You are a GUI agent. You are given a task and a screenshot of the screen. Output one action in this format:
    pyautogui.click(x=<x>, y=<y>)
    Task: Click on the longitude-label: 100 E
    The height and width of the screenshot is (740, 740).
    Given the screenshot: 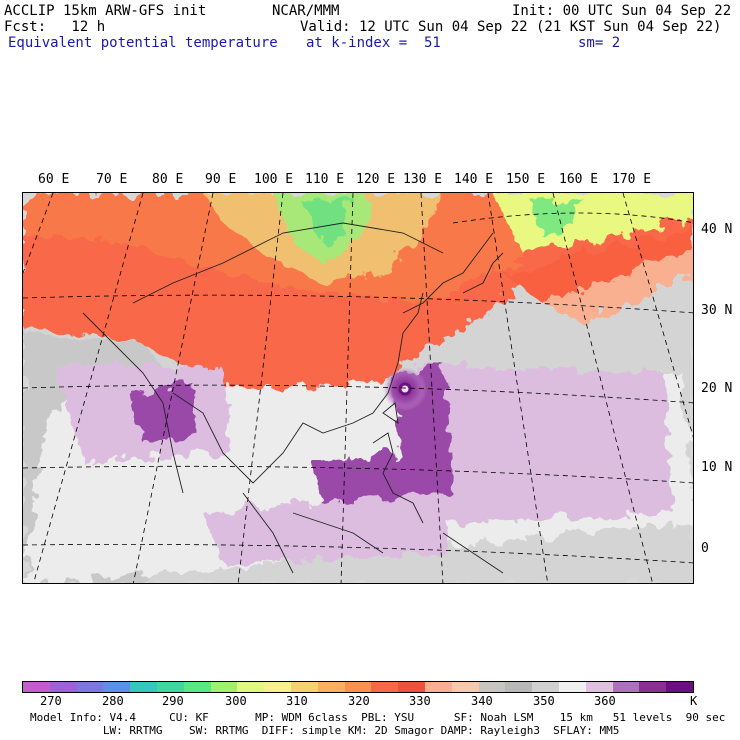 What is the action you would take?
    pyautogui.click(x=274, y=179)
    